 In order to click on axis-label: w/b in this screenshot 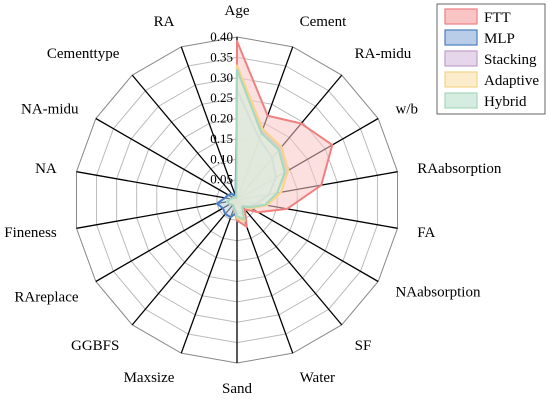, I will do `click(406, 110)`.